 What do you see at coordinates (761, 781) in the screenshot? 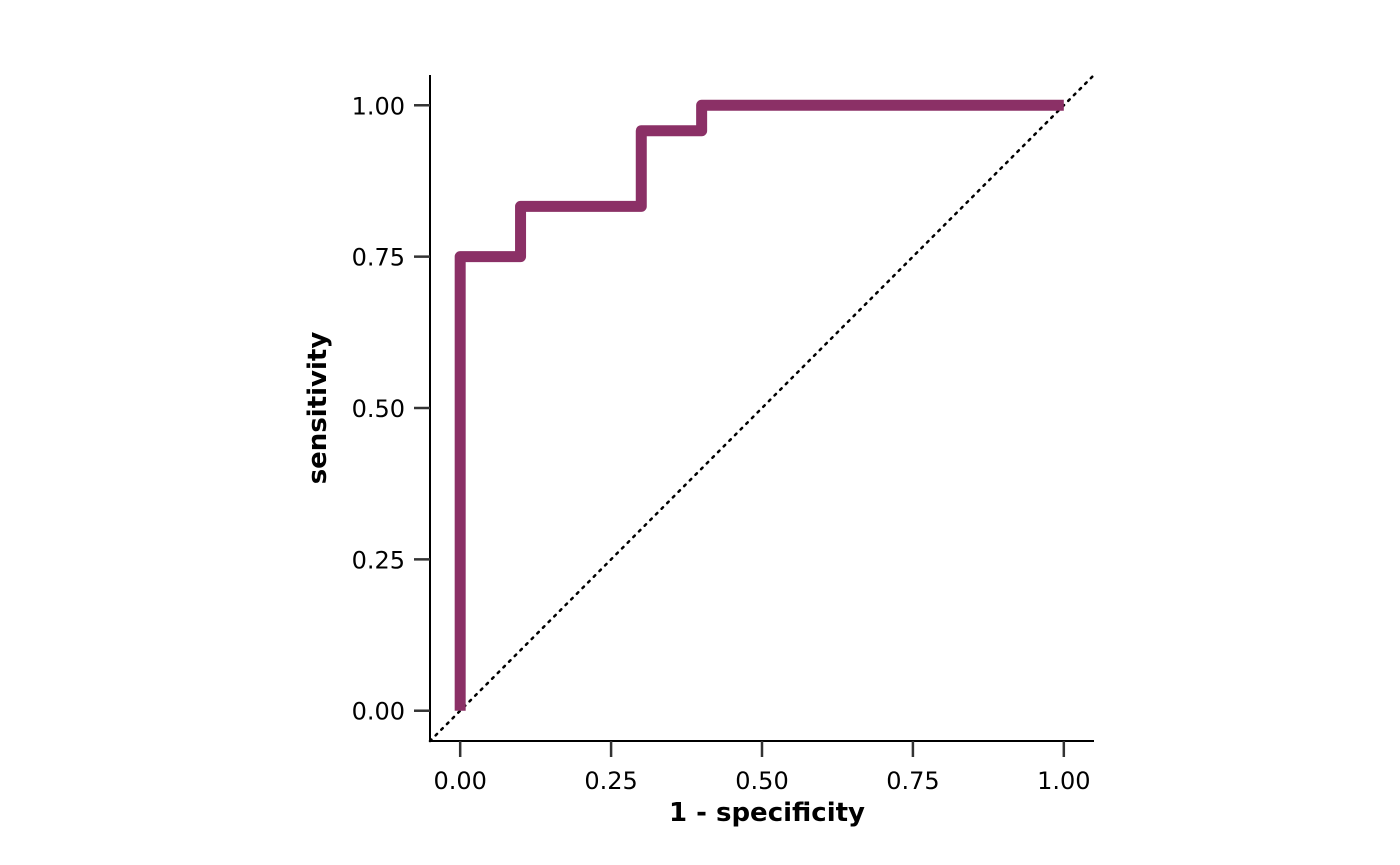
I see `x-tick-label: 0.50` at bounding box center [761, 781].